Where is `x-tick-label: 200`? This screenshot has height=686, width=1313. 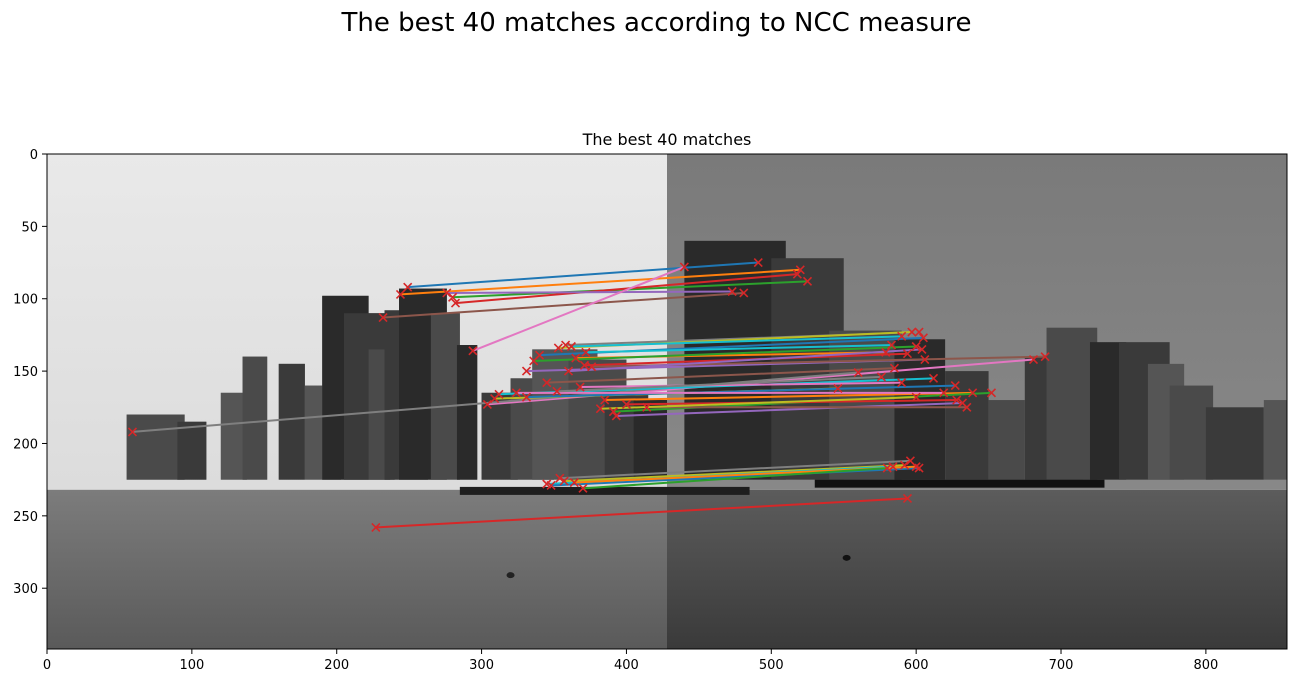
x-tick-label: 200 is located at coordinates (336, 665).